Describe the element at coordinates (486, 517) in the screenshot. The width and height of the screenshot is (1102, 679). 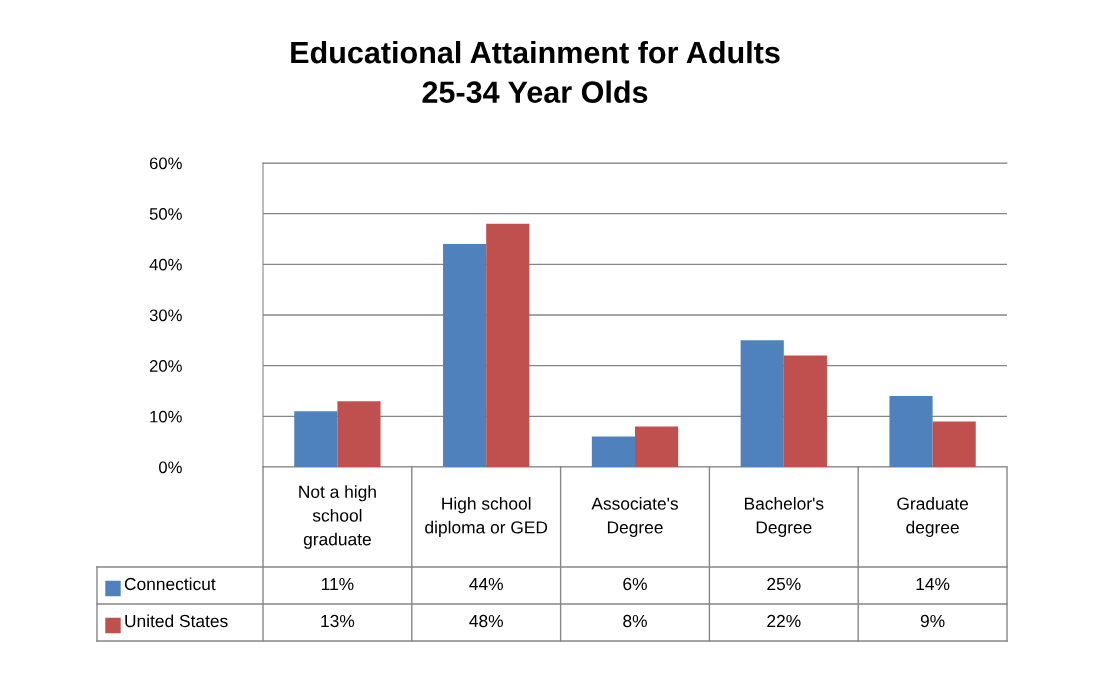
I see `x-tick-label: High school diploma or GED` at that location.